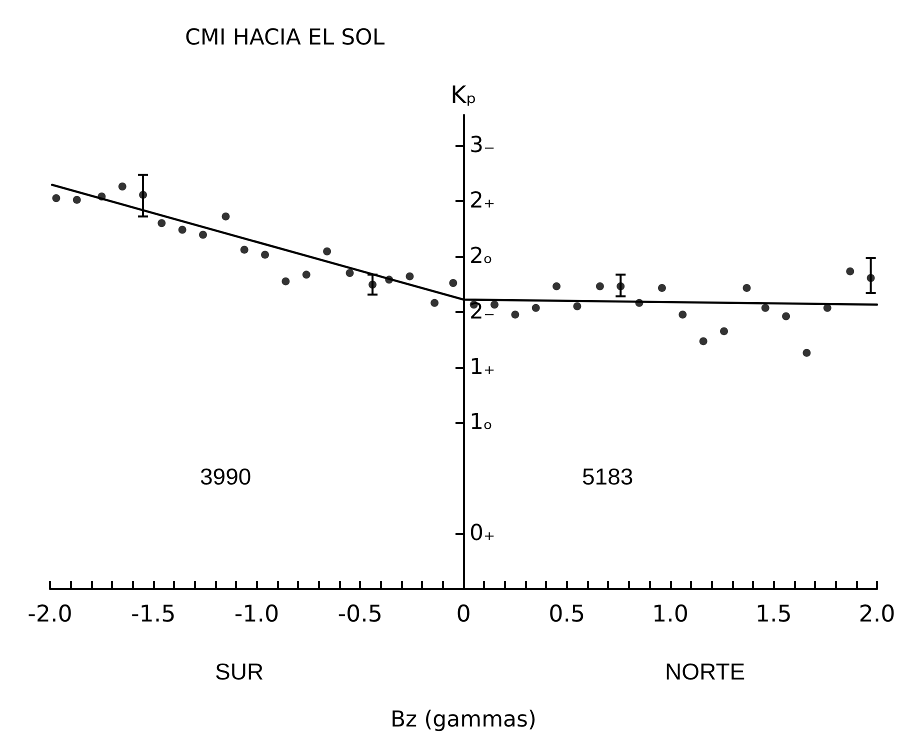 Image resolution: width=910 pixels, height=736 pixels. I want to click on text: SUR, so click(239, 671).